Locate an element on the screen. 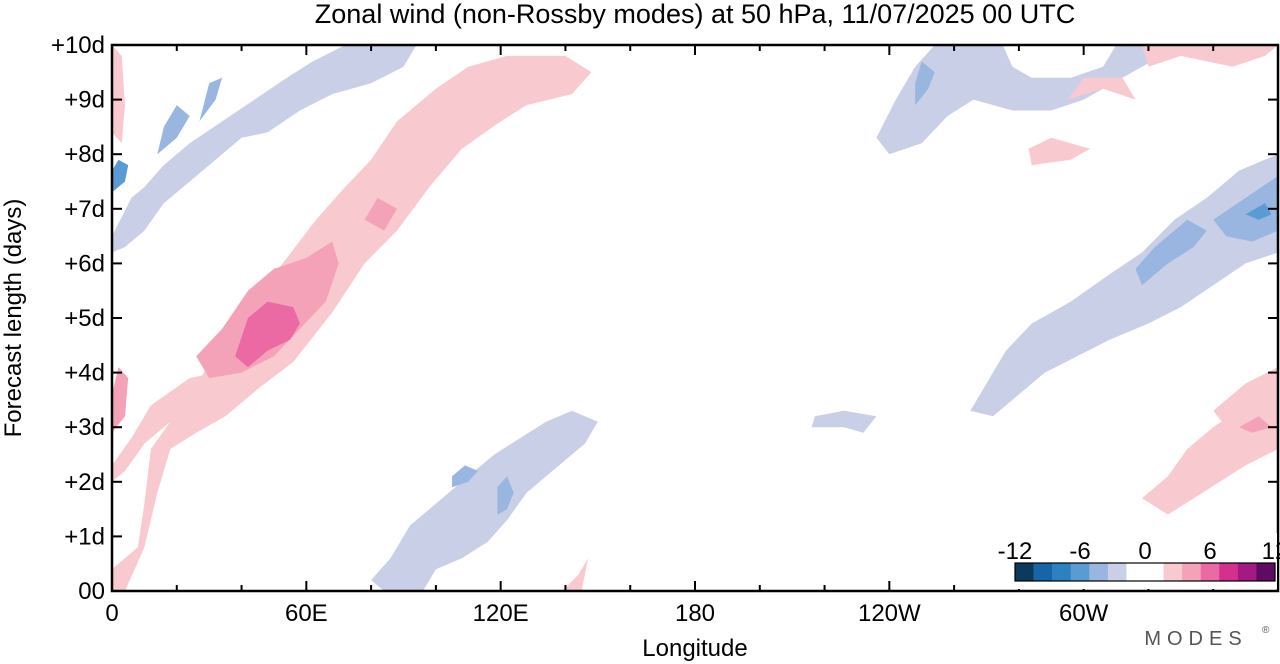 The height and width of the screenshot is (664, 1280). y-tick-label: +9d is located at coordinates (84, 100).